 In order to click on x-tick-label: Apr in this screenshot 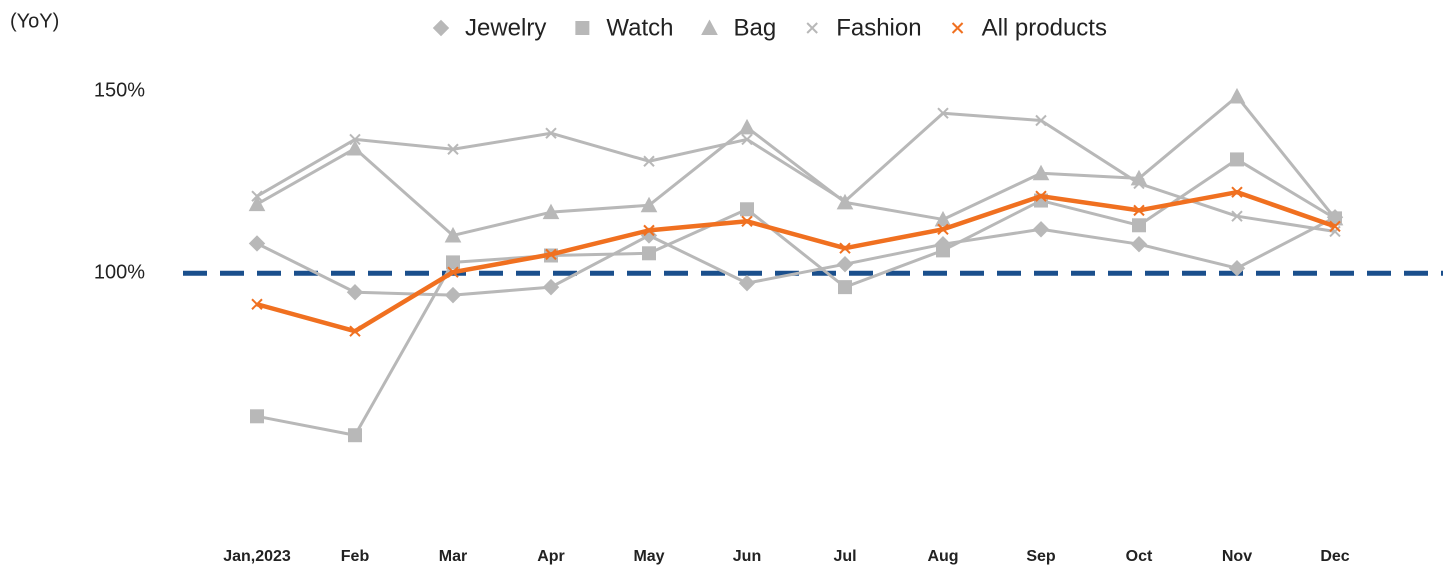, I will do `click(551, 556)`.